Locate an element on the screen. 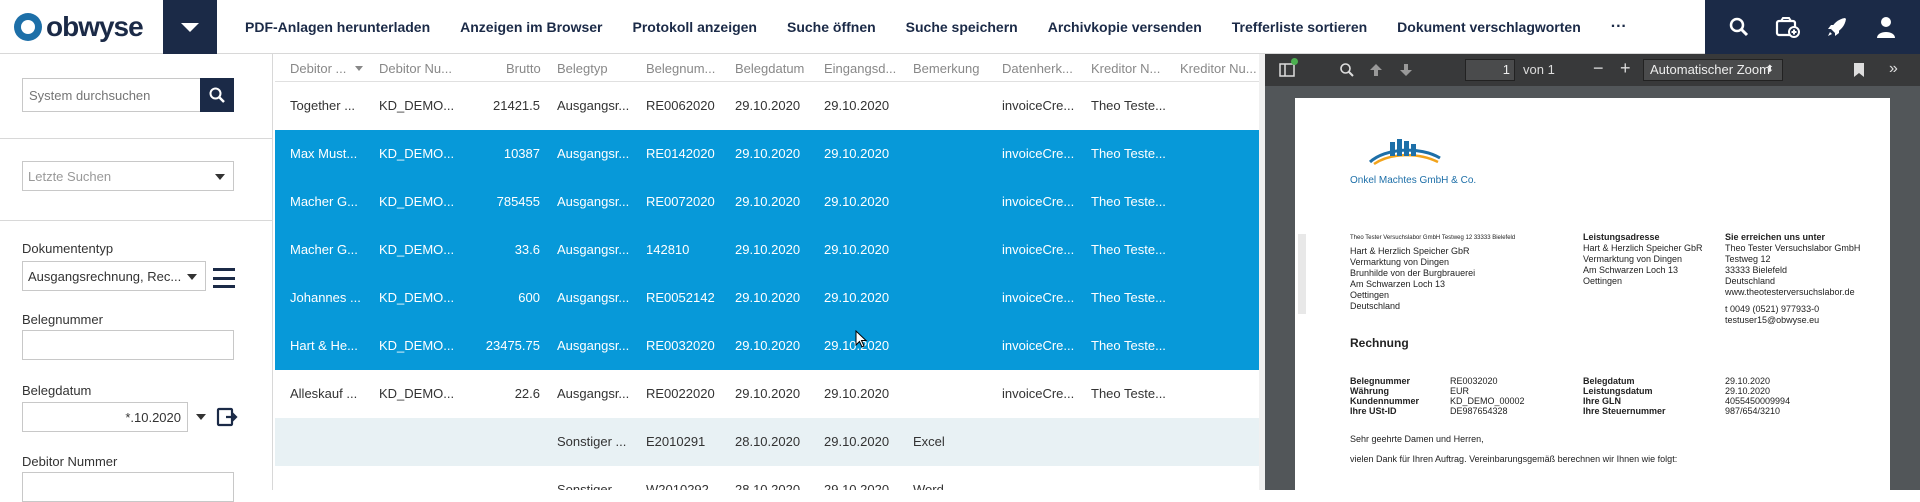  main-menu-button is located at coordinates (190, 27).